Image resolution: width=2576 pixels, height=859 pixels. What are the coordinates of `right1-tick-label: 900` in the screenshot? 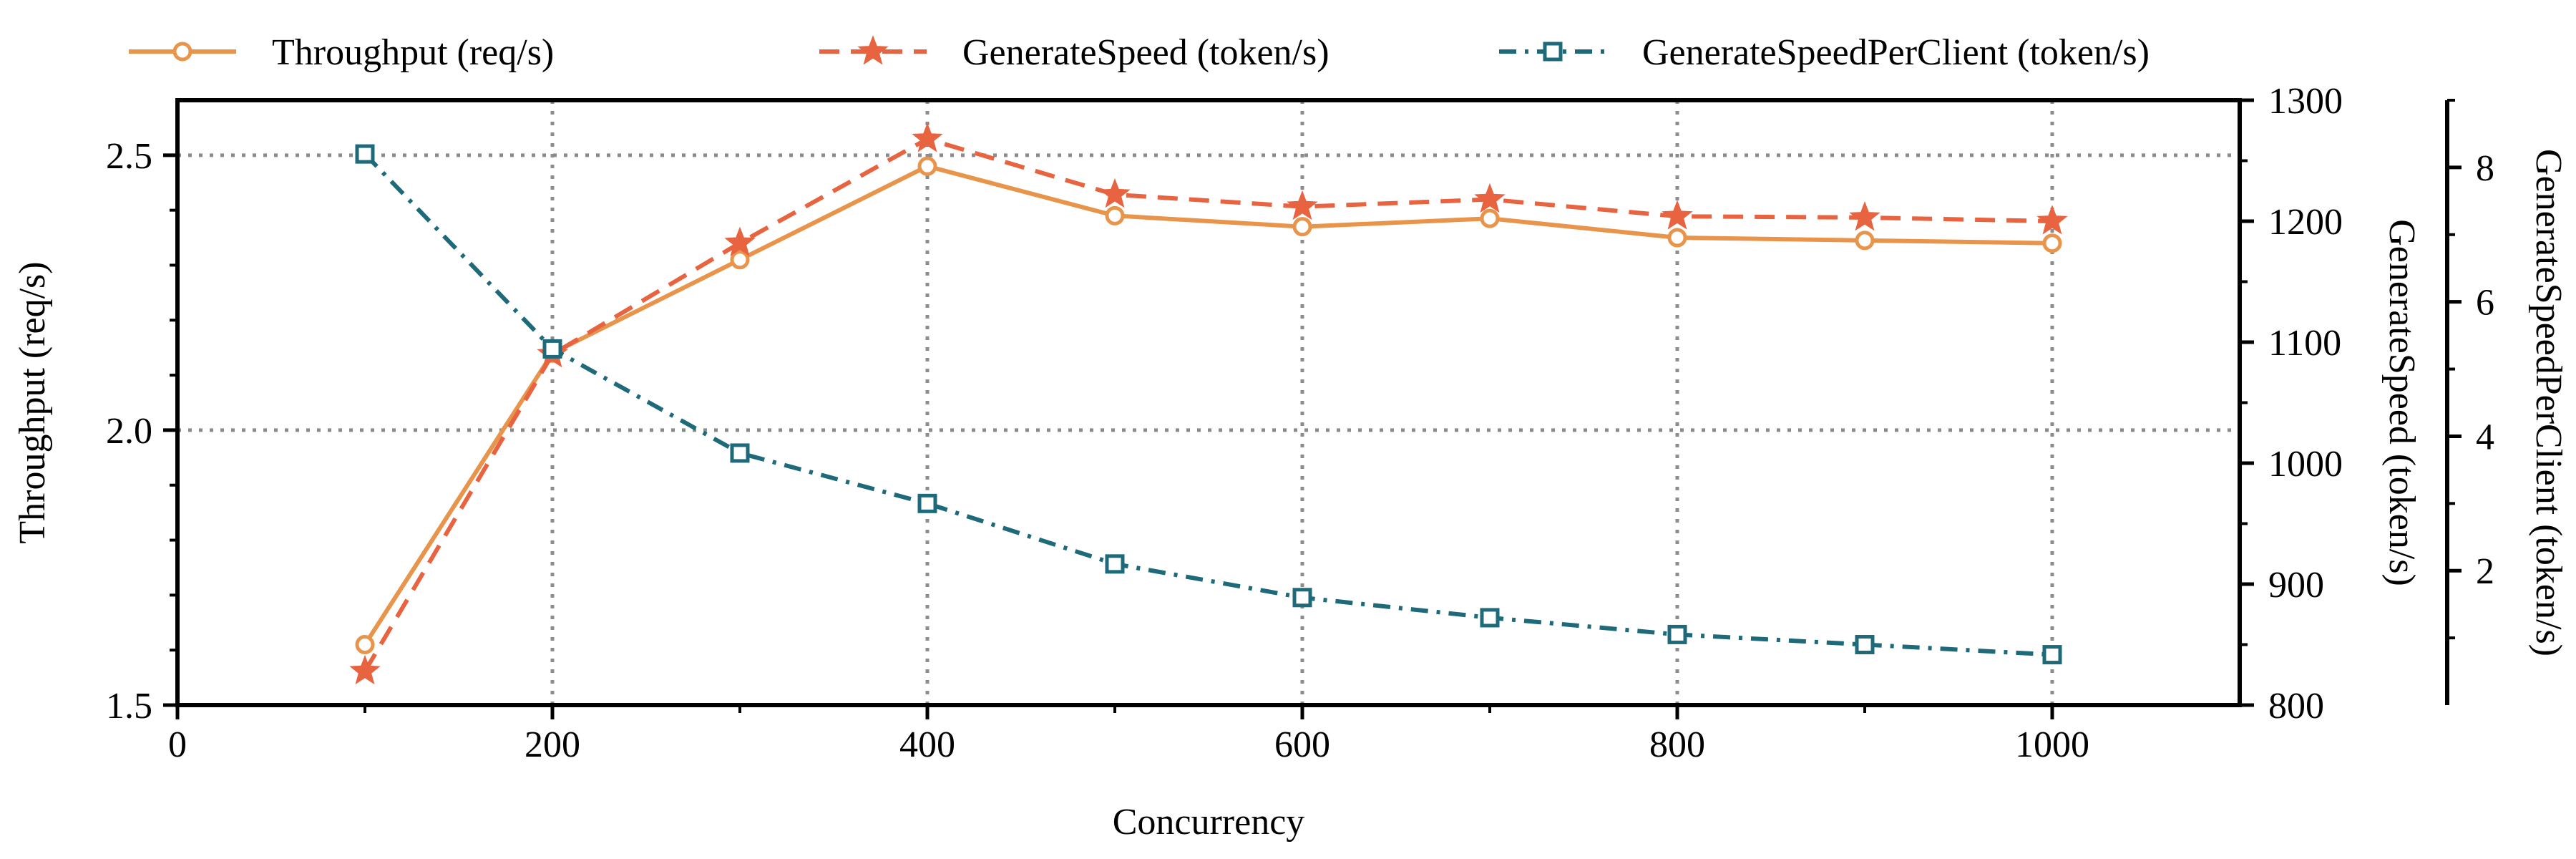 It's located at (2296, 585).